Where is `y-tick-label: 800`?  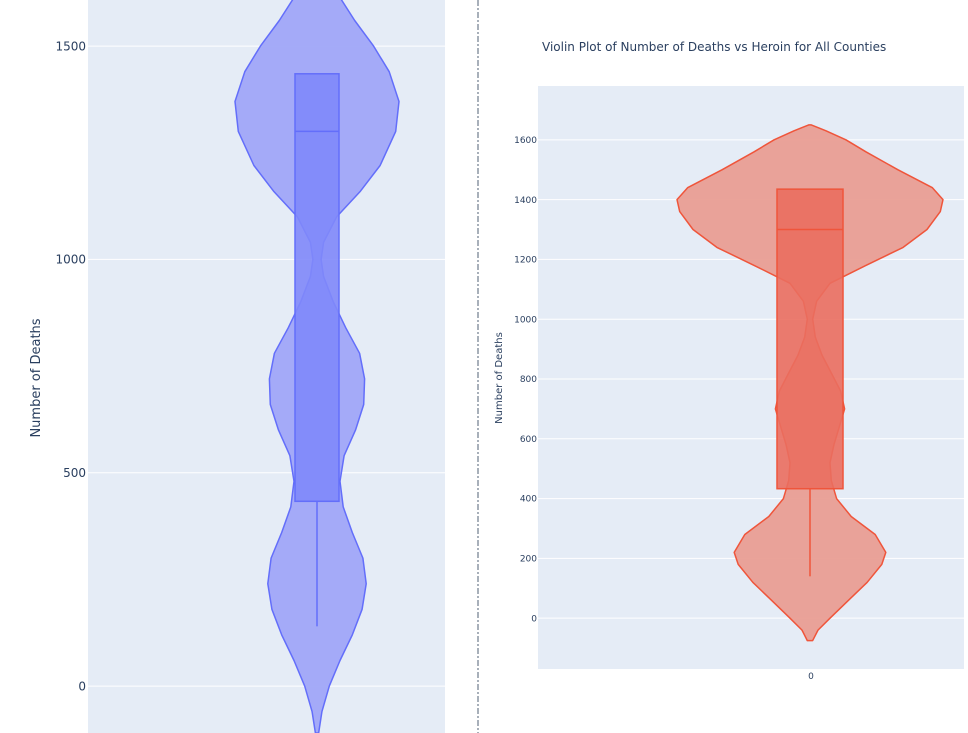 y-tick-label: 800 is located at coordinates (528, 380).